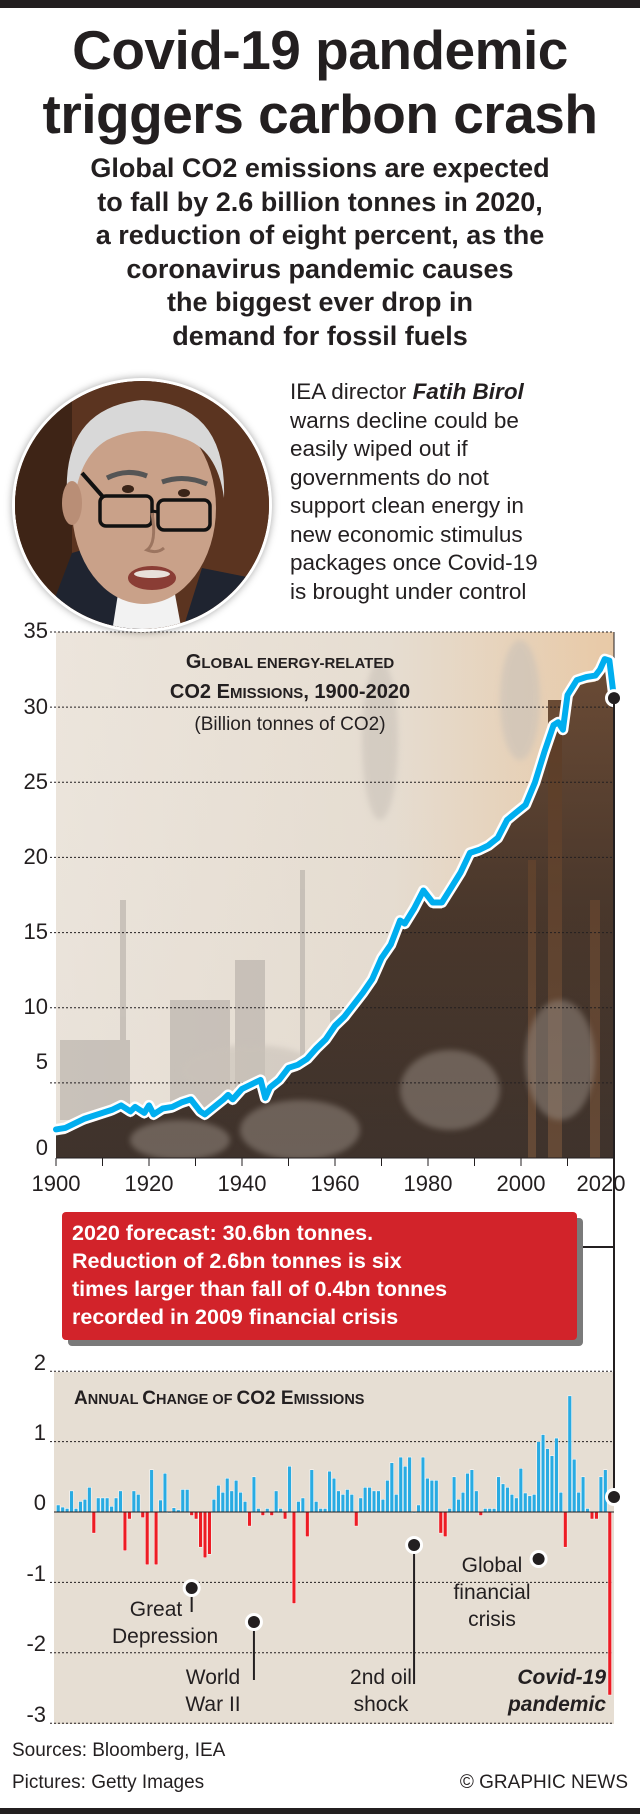  Describe the element at coordinates (335, 1183) in the screenshot. I see `x-tick-label: 1960` at that location.